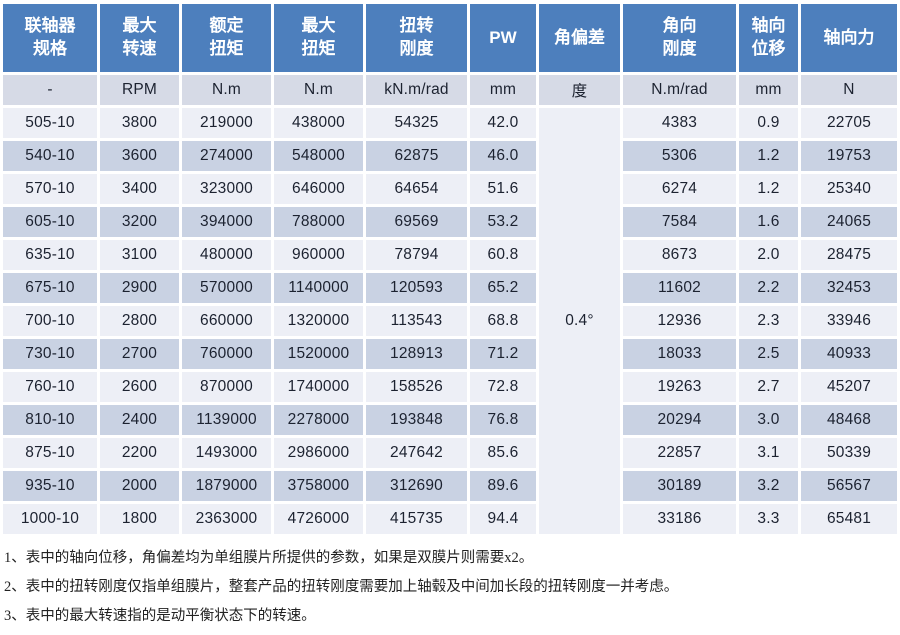 This screenshot has height=635, width=900. What do you see at coordinates (226, 255) in the screenshot?
I see `cell-rated-torque: 480000` at bounding box center [226, 255].